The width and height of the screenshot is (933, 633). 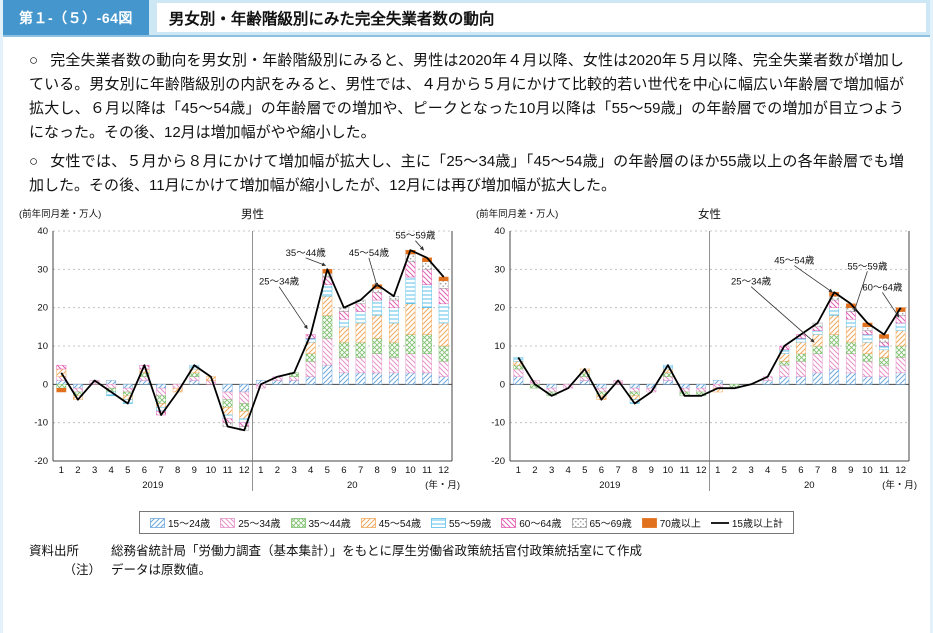 What do you see at coordinates (360, 470) in the screenshot?
I see `x-tick-label: 7` at bounding box center [360, 470].